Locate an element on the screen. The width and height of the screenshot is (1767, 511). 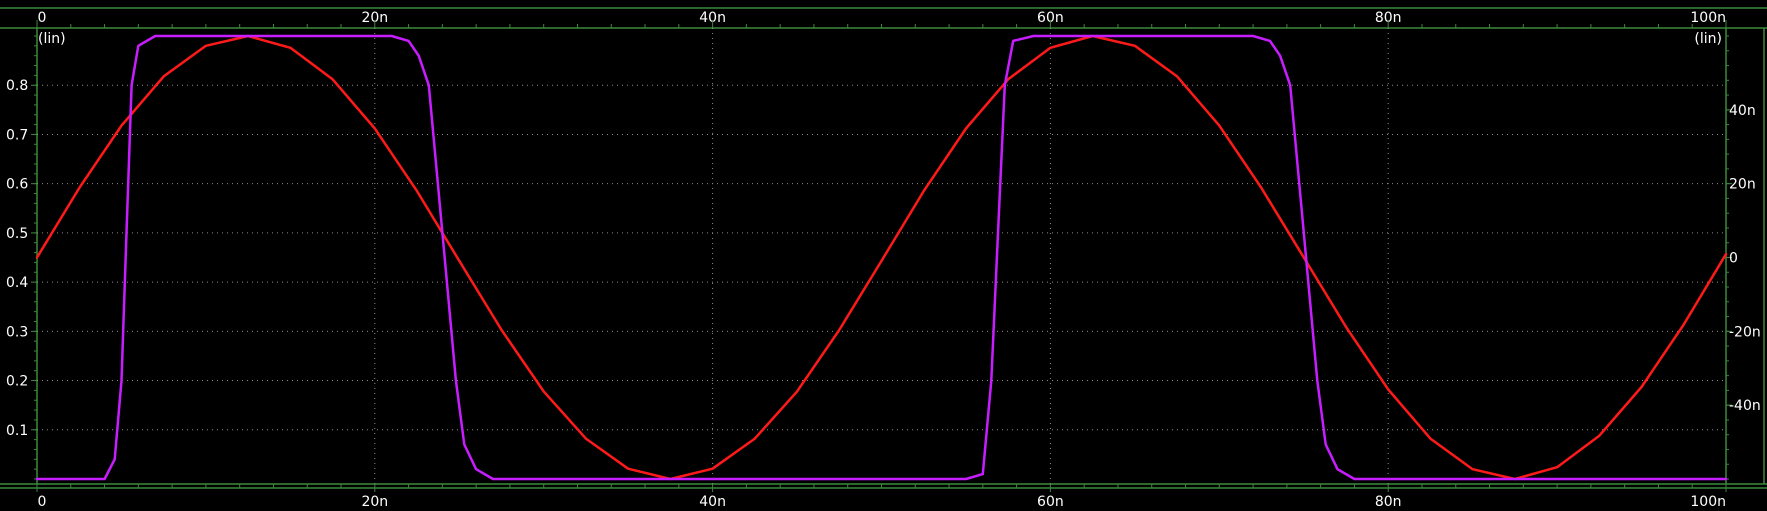
right-y-tick-label: 20n is located at coordinates (1742, 185).